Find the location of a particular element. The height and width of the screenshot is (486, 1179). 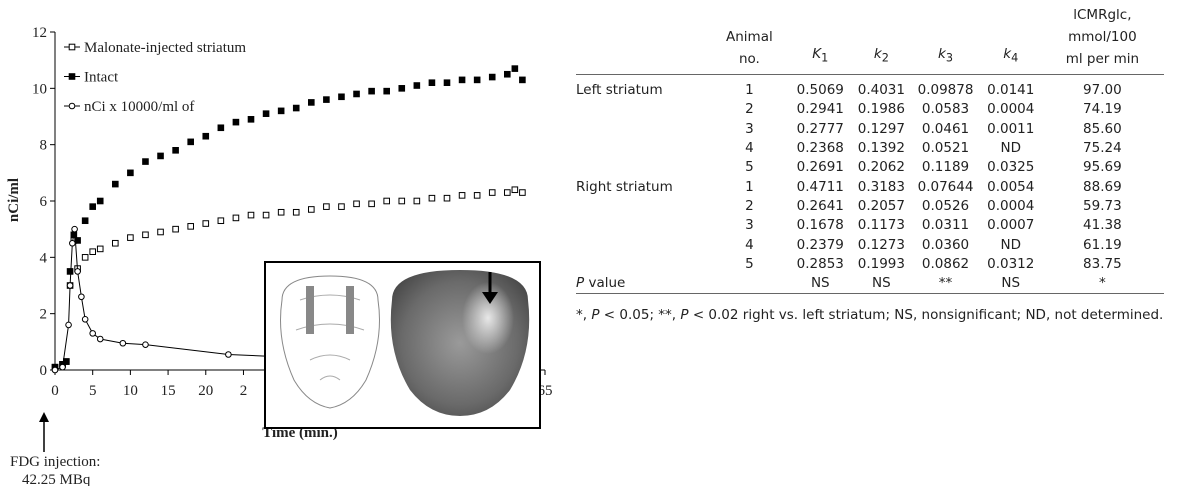

atlas-detail is located at coordinates (330, 337).